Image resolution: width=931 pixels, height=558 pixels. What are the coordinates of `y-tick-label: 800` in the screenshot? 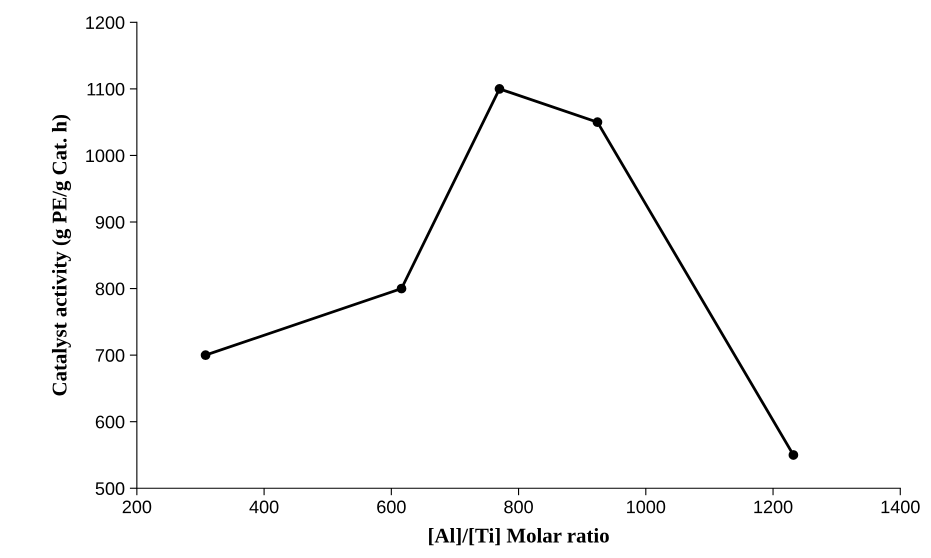 It's located at (110, 289).